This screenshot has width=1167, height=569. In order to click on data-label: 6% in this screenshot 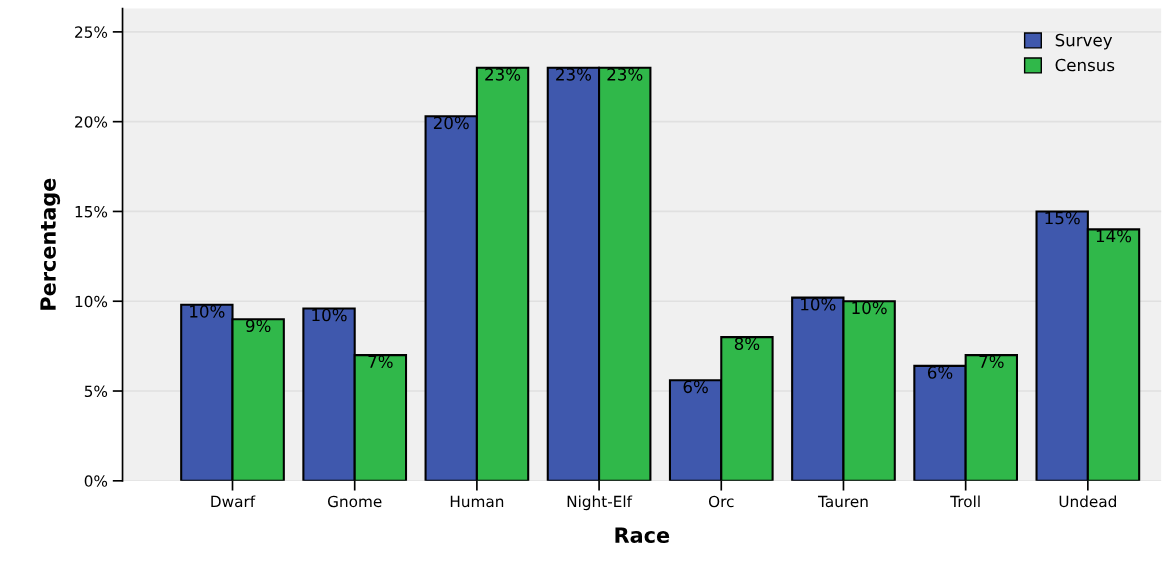, I will do `click(695, 387)`.